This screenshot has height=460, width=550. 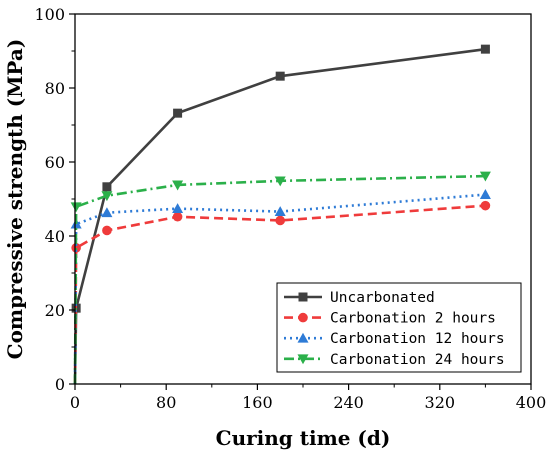 What do you see at coordinates (348, 402) in the screenshot?
I see `x-tick-label: 240` at bounding box center [348, 402].